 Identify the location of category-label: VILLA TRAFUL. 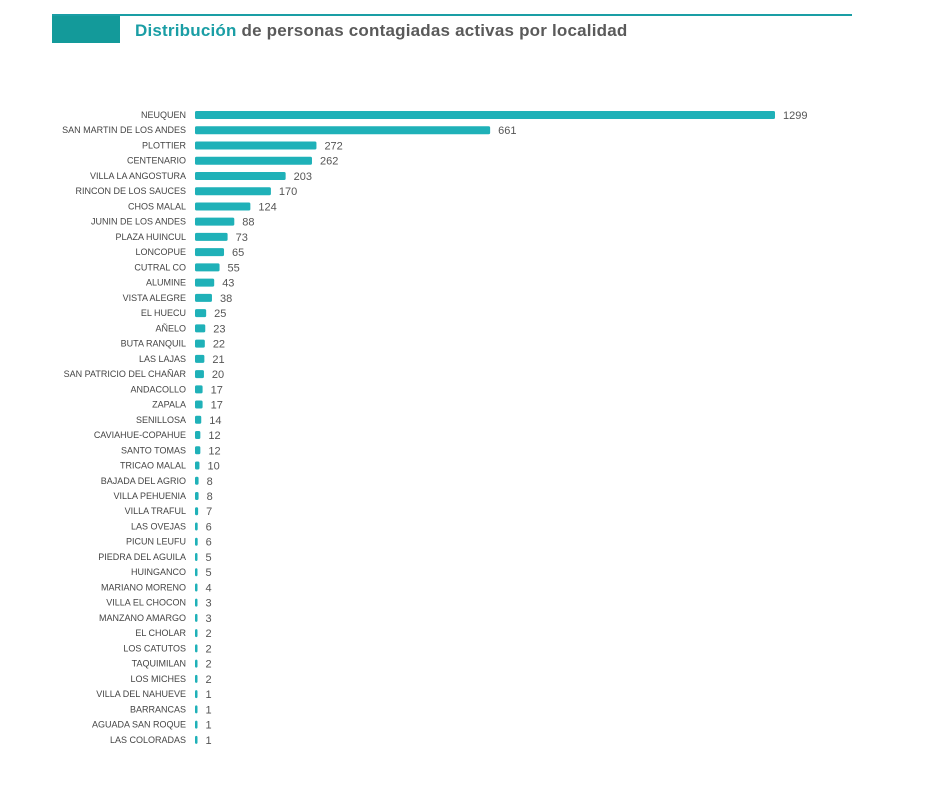
(155, 511).